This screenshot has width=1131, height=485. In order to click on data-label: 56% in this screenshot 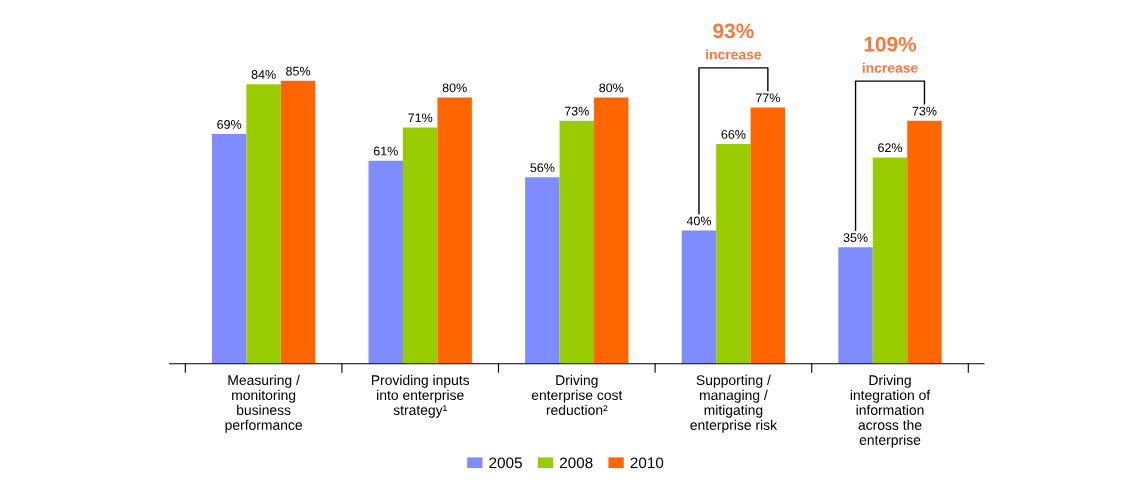, I will do `click(542, 168)`.